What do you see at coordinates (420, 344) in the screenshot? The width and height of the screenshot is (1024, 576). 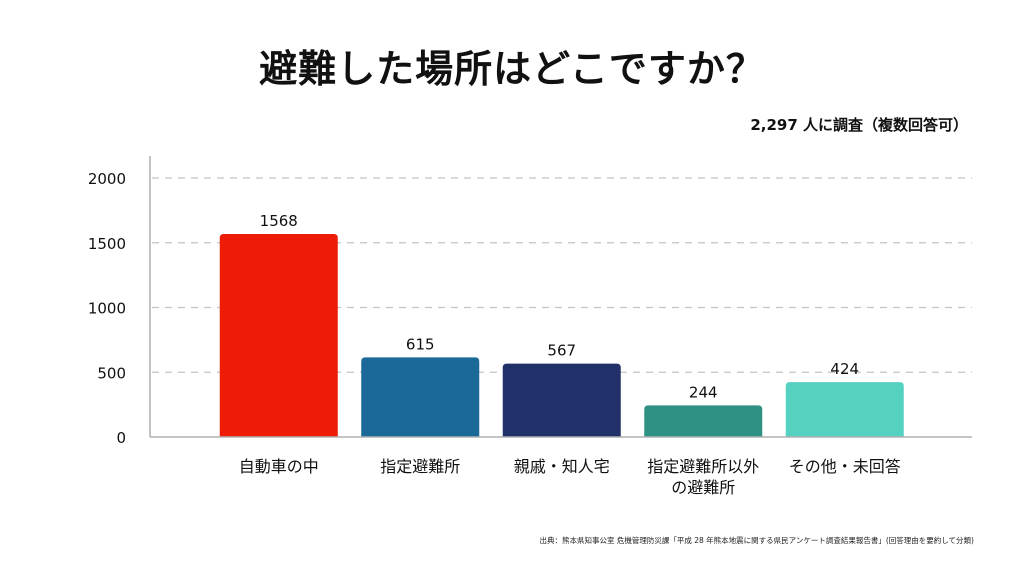 I see `bar-value-label: 615` at bounding box center [420, 344].